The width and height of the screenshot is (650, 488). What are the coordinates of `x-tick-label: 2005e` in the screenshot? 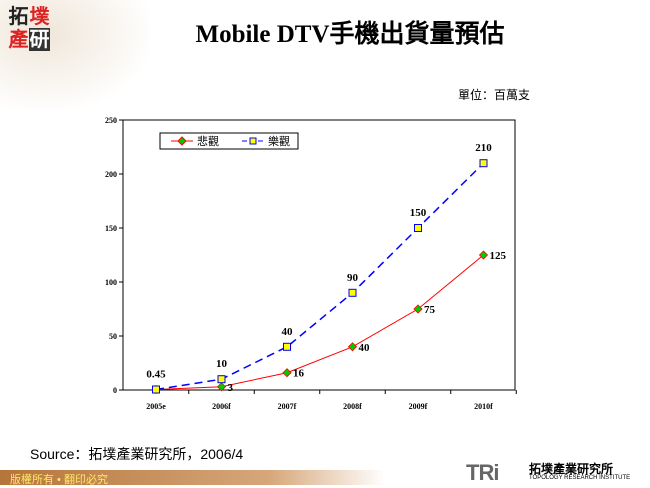 It's located at (156, 406).